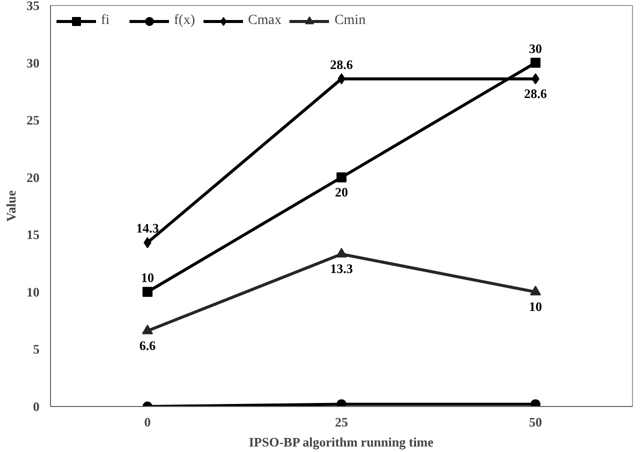  What do you see at coordinates (535, 422) in the screenshot?
I see `x-tick-label: 50` at bounding box center [535, 422].